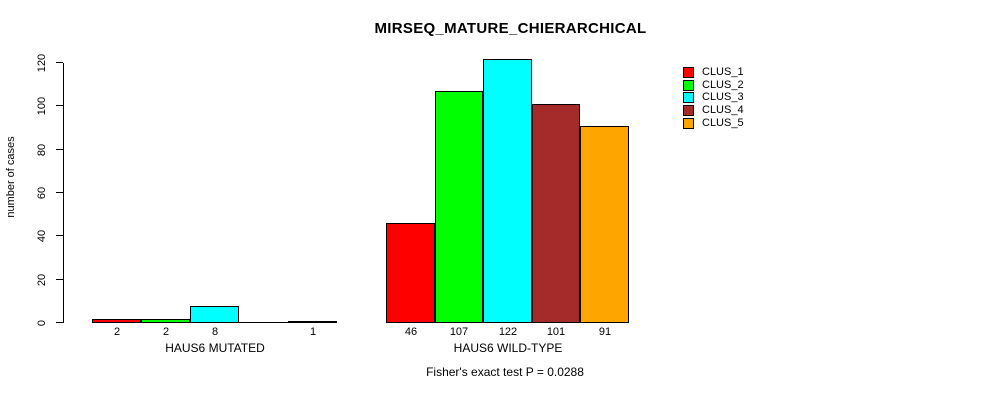 Image resolution: width=990 pixels, height=400 pixels. I want to click on y-axis-line, so click(63, 193).